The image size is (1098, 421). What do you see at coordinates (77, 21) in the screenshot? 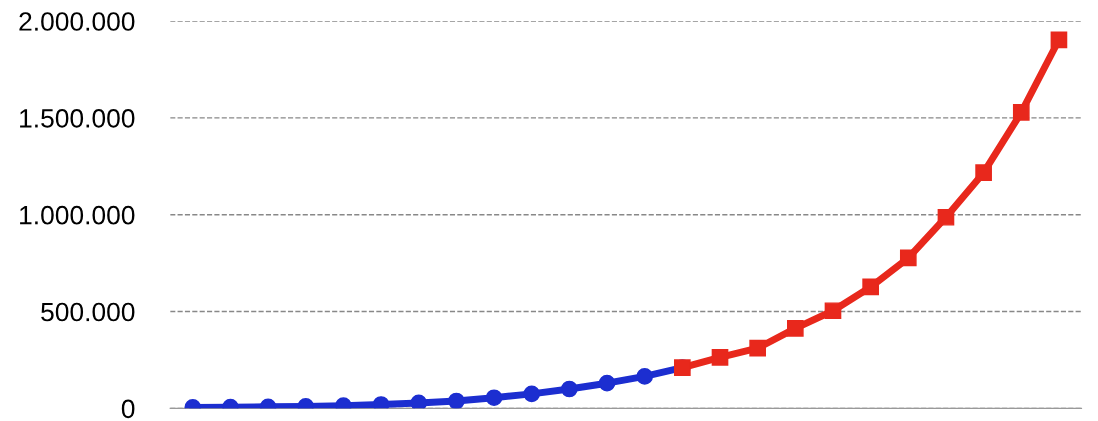
I see `y-tick-label: 2.000.000` at bounding box center [77, 21].